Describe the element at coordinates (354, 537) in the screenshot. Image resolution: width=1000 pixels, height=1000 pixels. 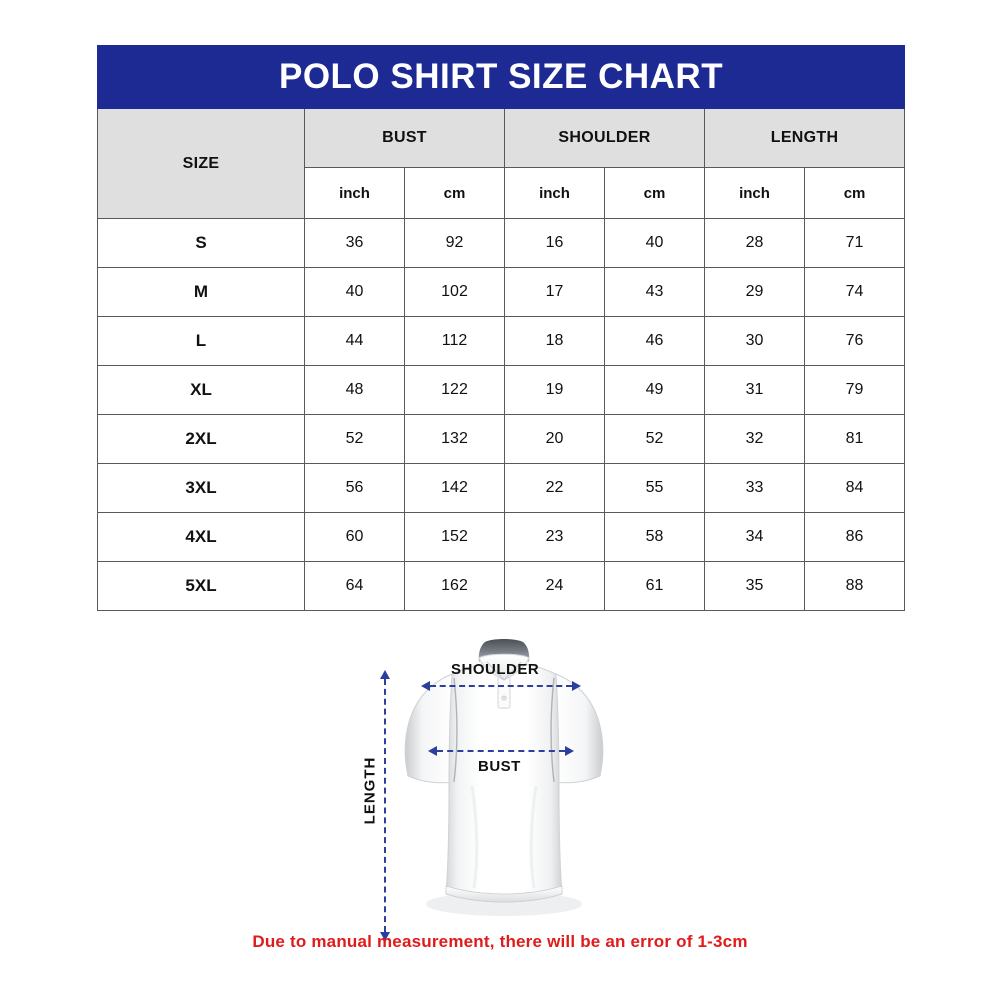
I see `cell-bust-in: 60` at that location.